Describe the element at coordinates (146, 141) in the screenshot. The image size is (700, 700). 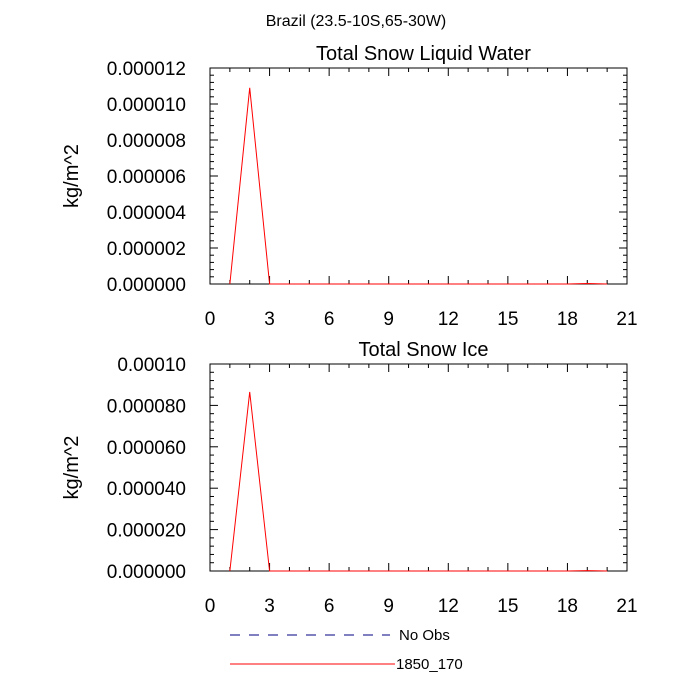
I see `y-tick-label: 0.000008` at that location.